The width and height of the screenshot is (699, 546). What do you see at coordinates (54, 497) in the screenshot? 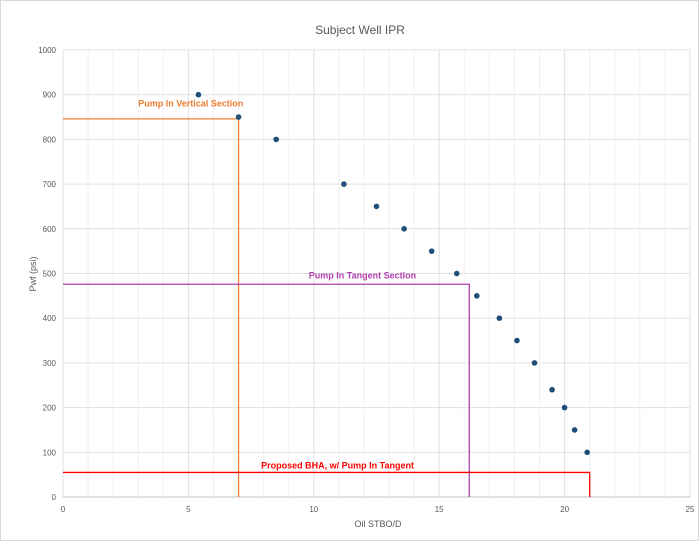
I see `y-tick-label: 0` at bounding box center [54, 497].